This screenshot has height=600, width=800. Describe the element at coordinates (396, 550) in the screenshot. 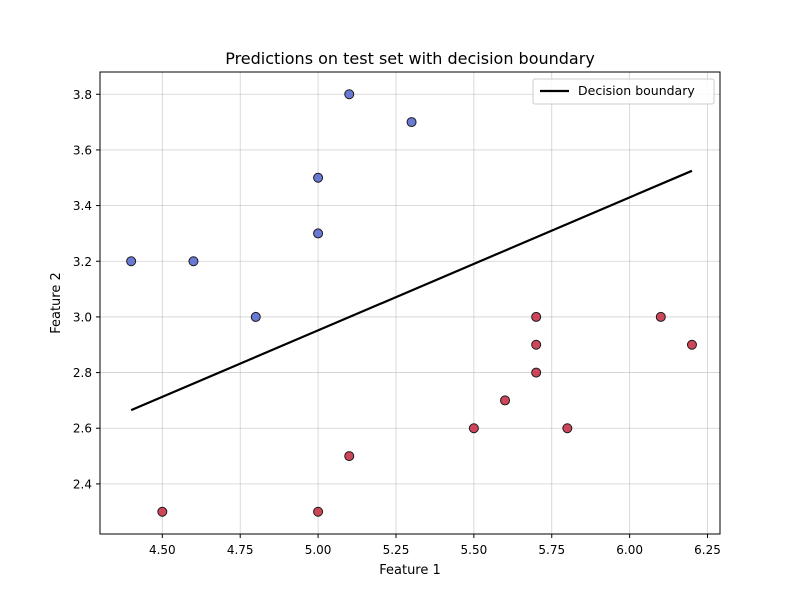

I see `x-tick-label: 5.25` at that location.